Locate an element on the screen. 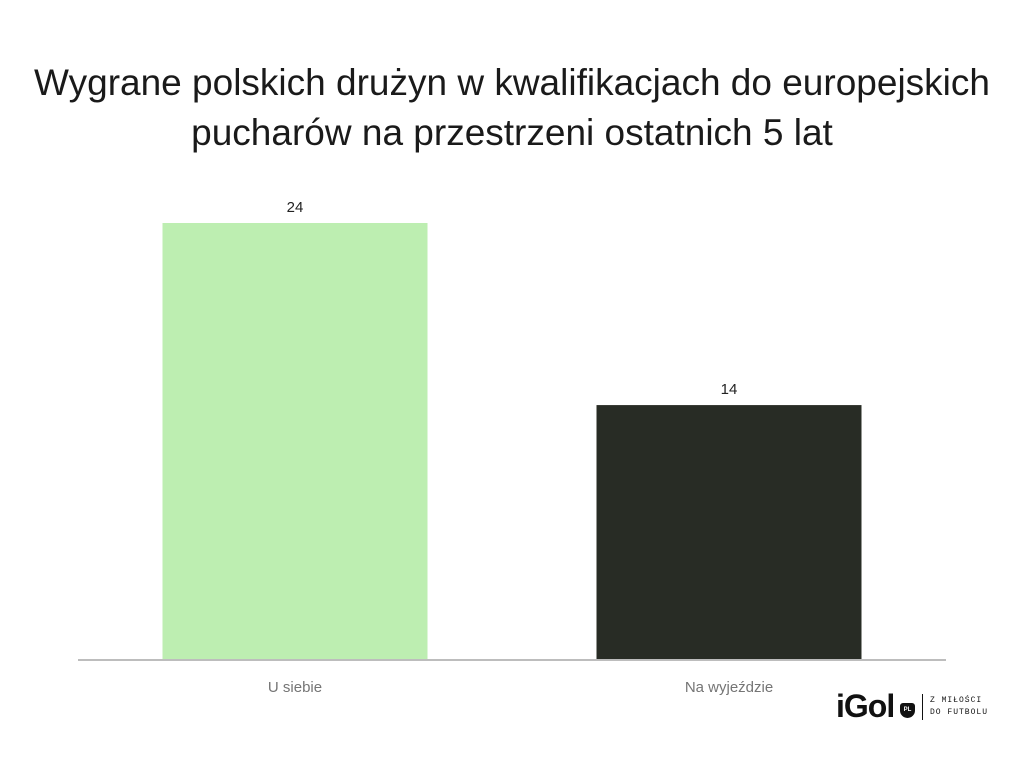 This screenshot has height=768, width=1024. bar-u-siebie is located at coordinates (295, 441).